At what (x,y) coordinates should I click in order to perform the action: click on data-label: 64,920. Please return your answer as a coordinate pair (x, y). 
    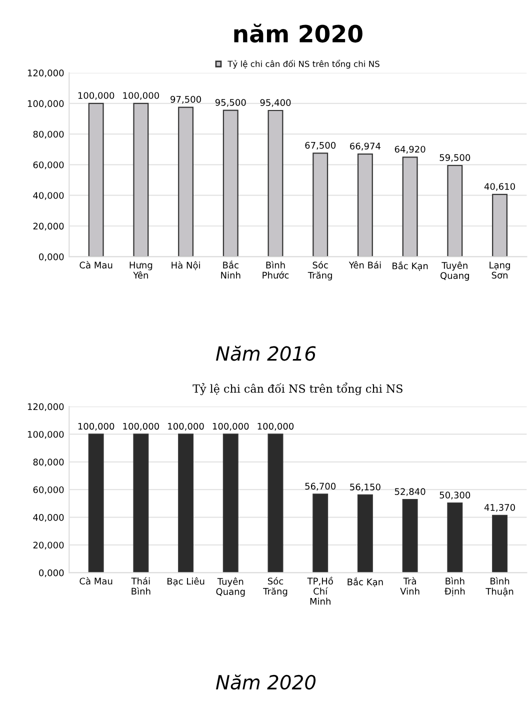
    Looking at the image, I should click on (410, 150).